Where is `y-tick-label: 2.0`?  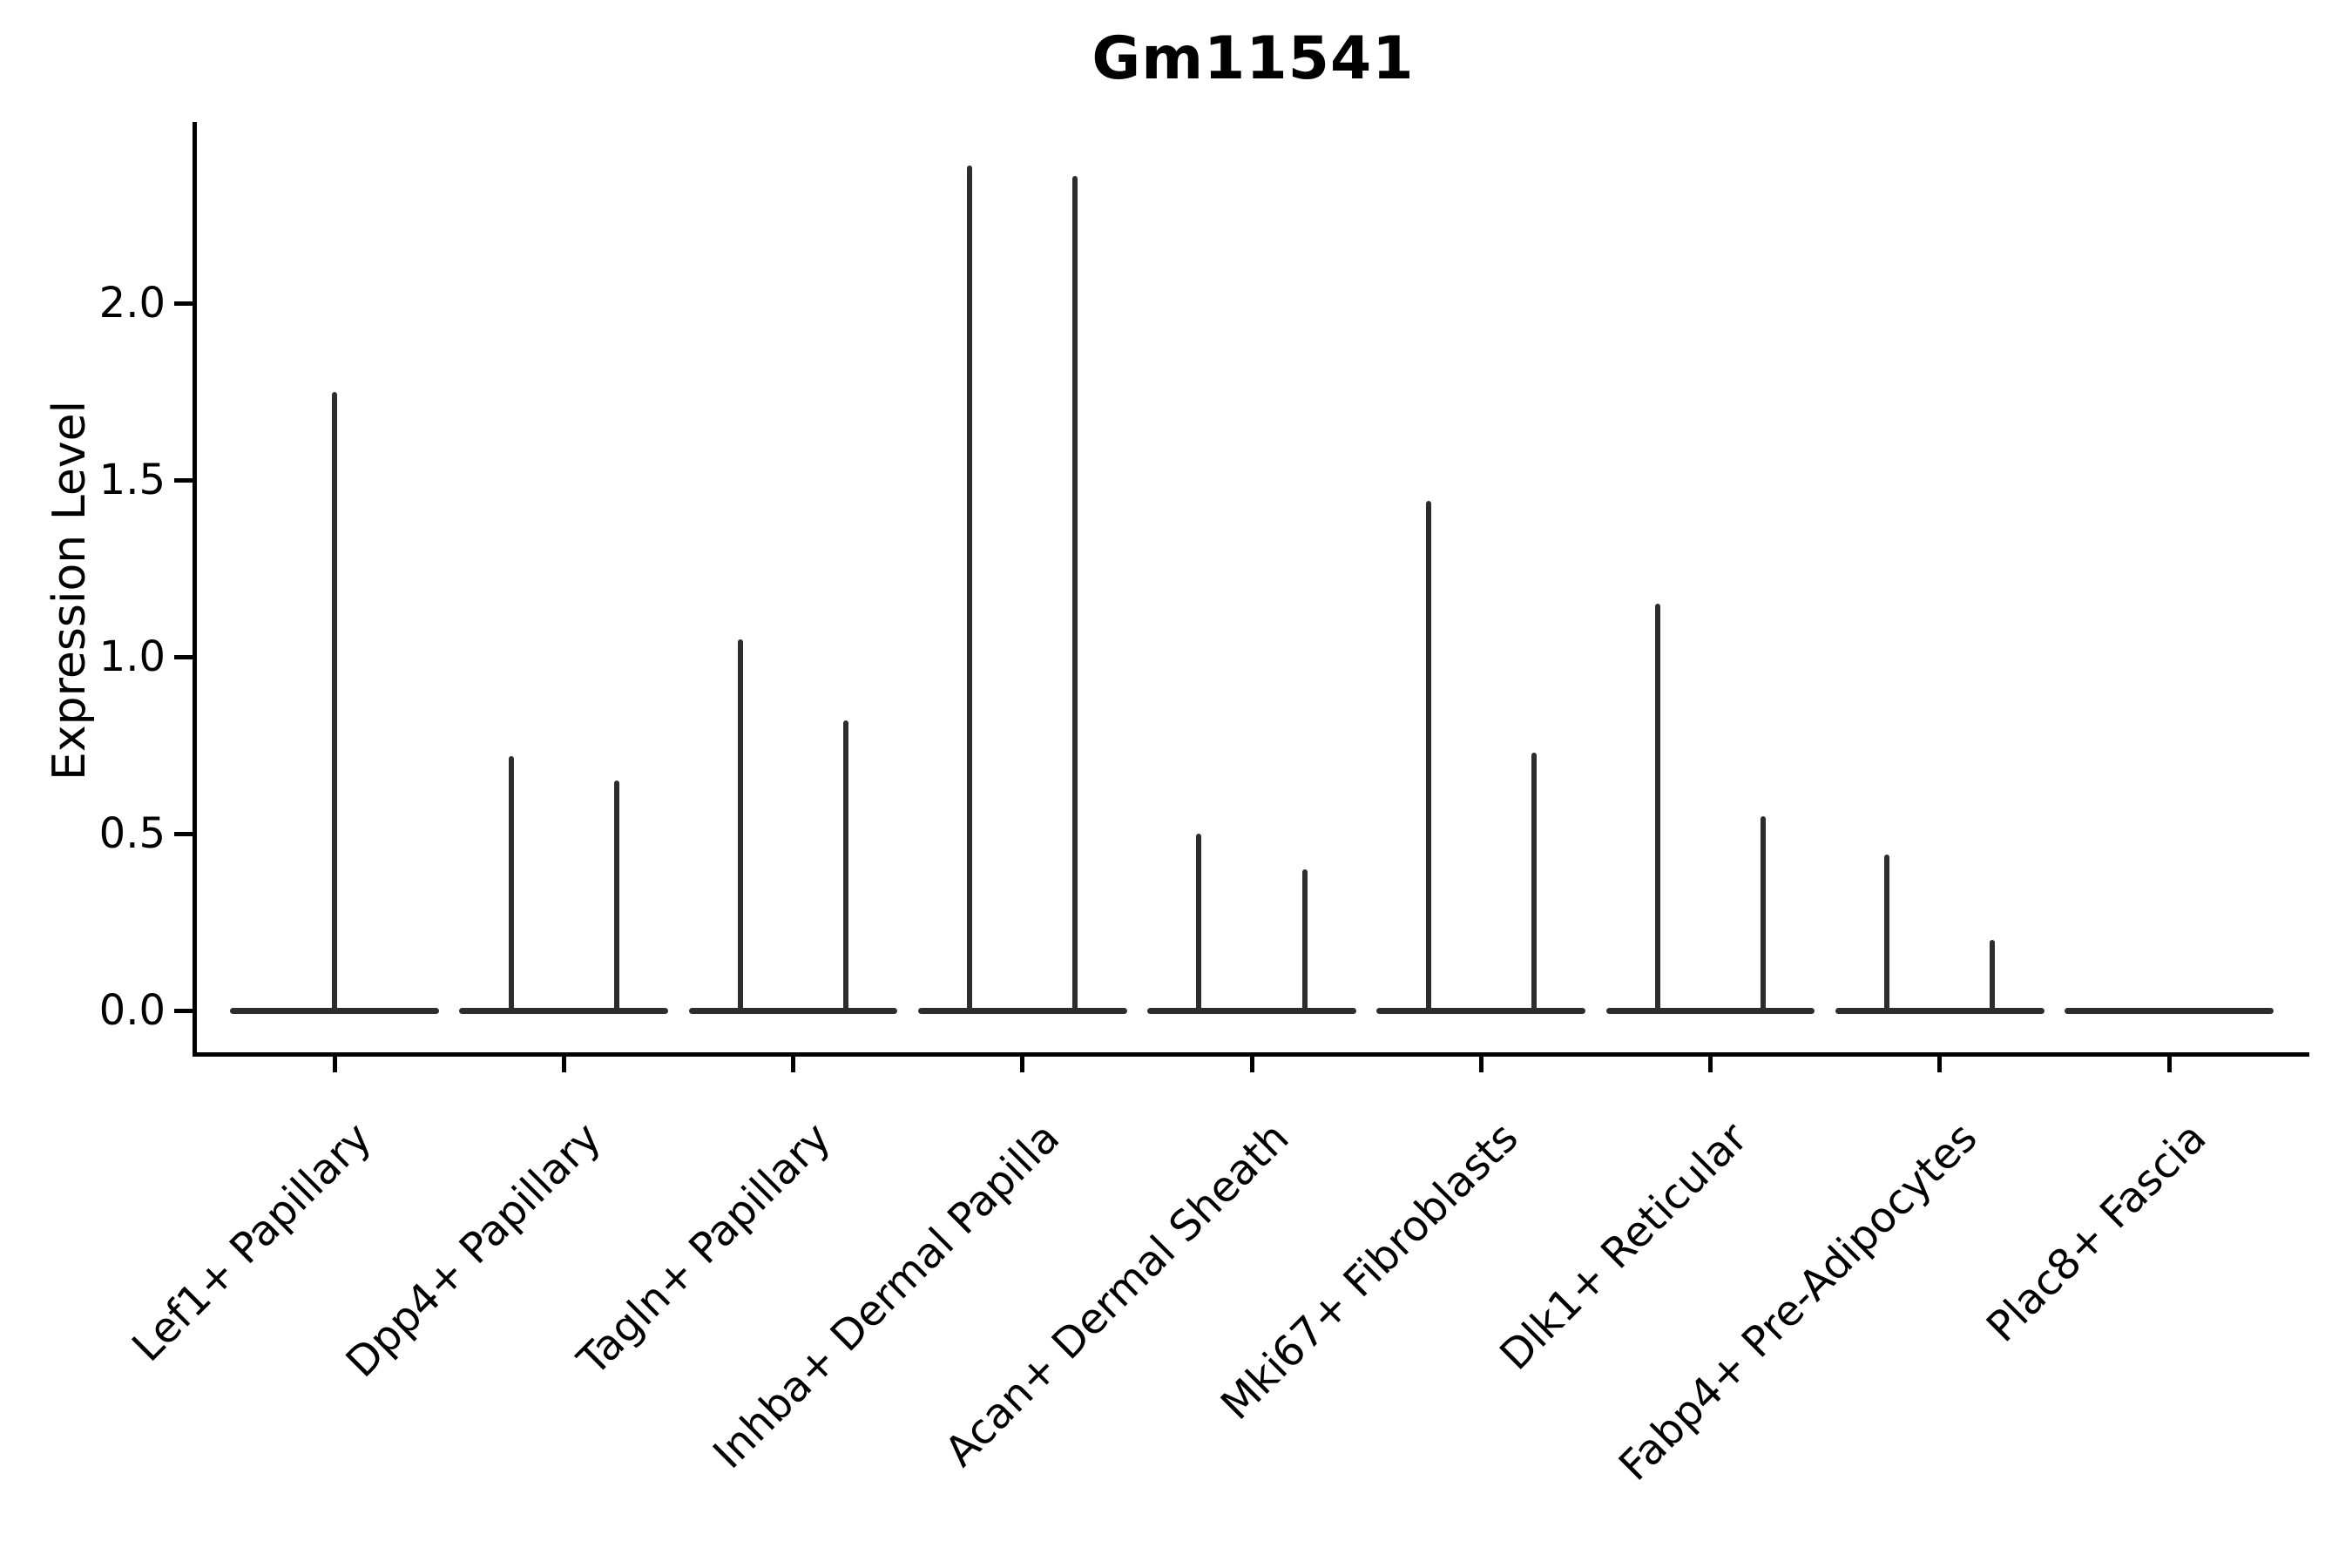 y-tick-label: 2.0 is located at coordinates (132, 303).